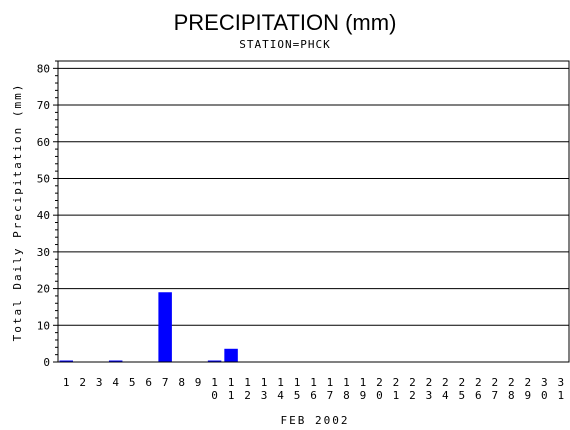  What do you see at coordinates (315, 420) in the screenshot?
I see `x-axis-label: FEB 2002` at bounding box center [315, 420].